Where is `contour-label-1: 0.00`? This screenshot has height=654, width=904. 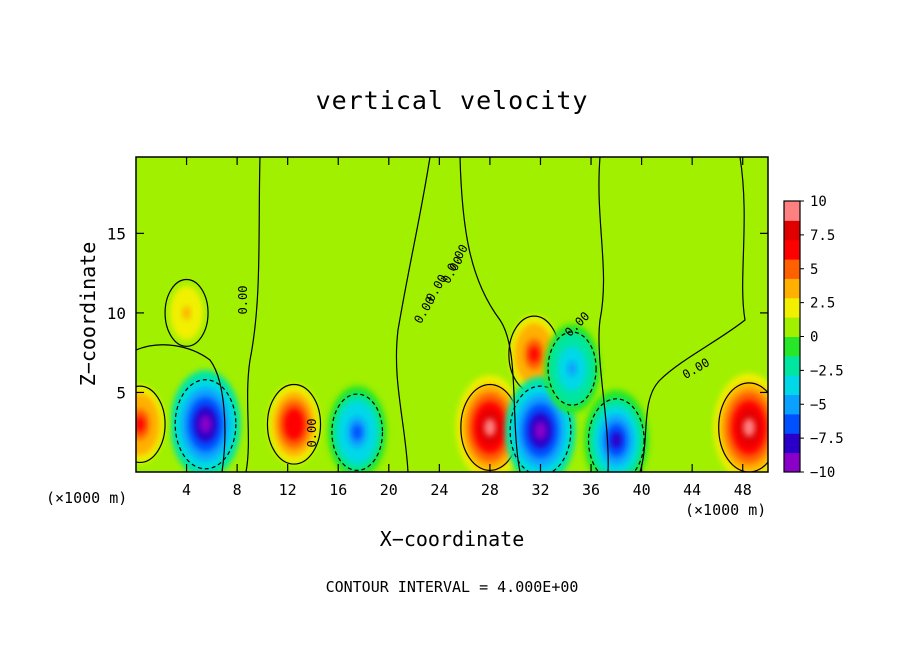 contour-label-1: 0.00 is located at coordinates (312, 433).